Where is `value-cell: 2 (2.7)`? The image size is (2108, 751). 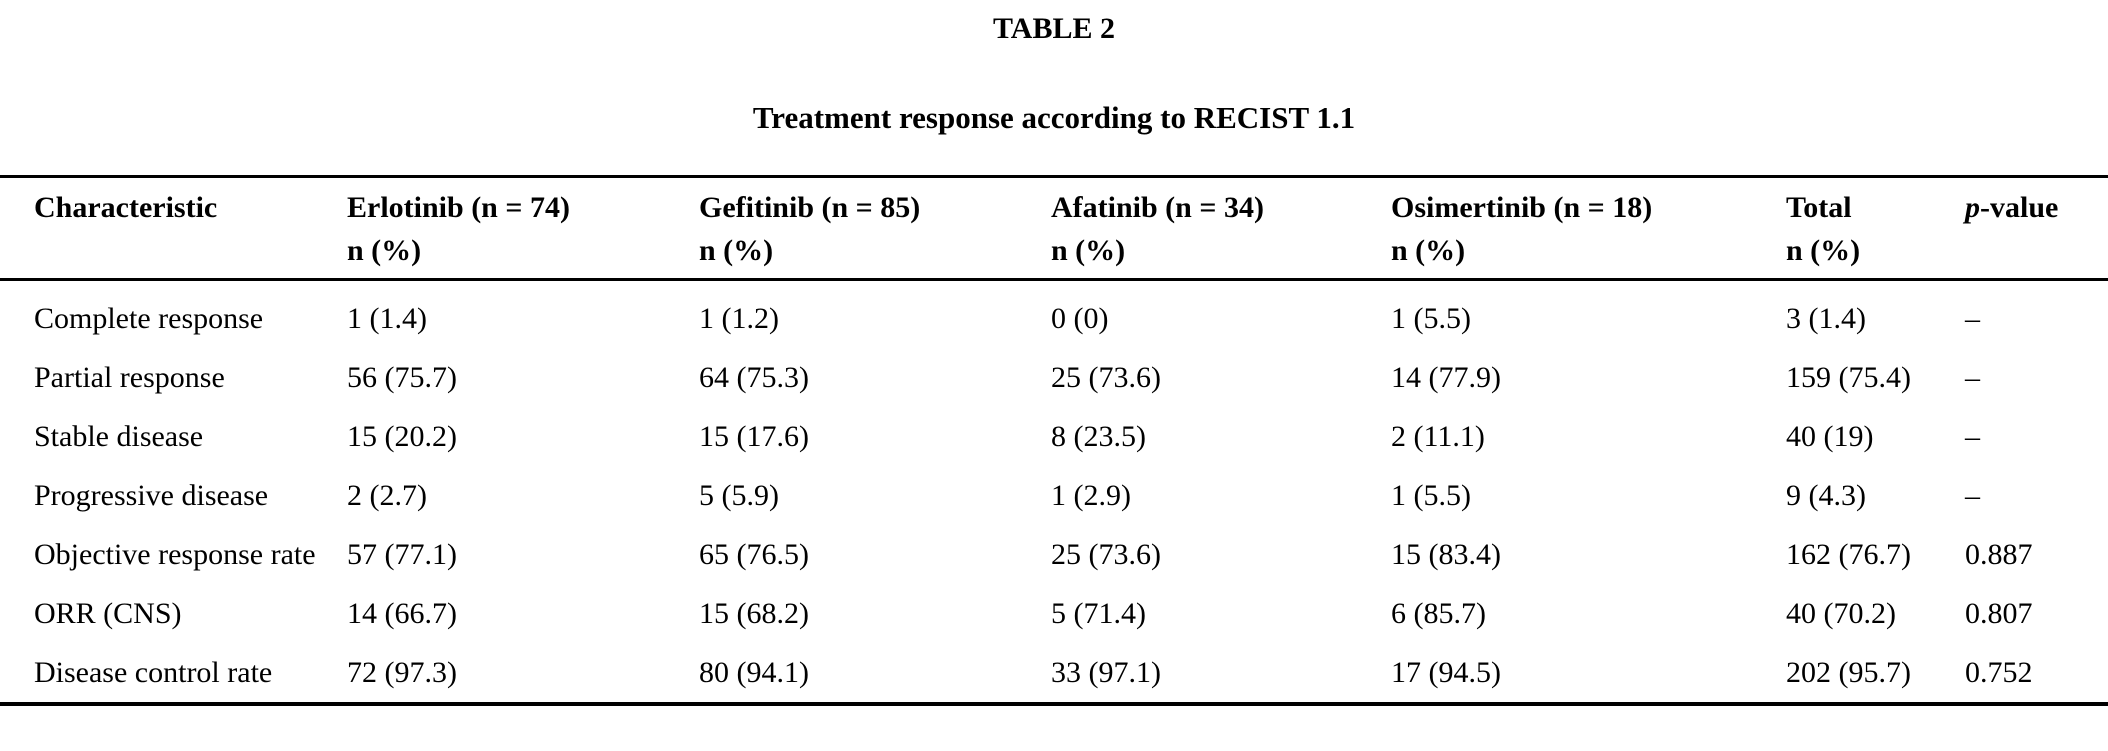
value-cell: 2 (2.7) is located at coordinates (387, 495).